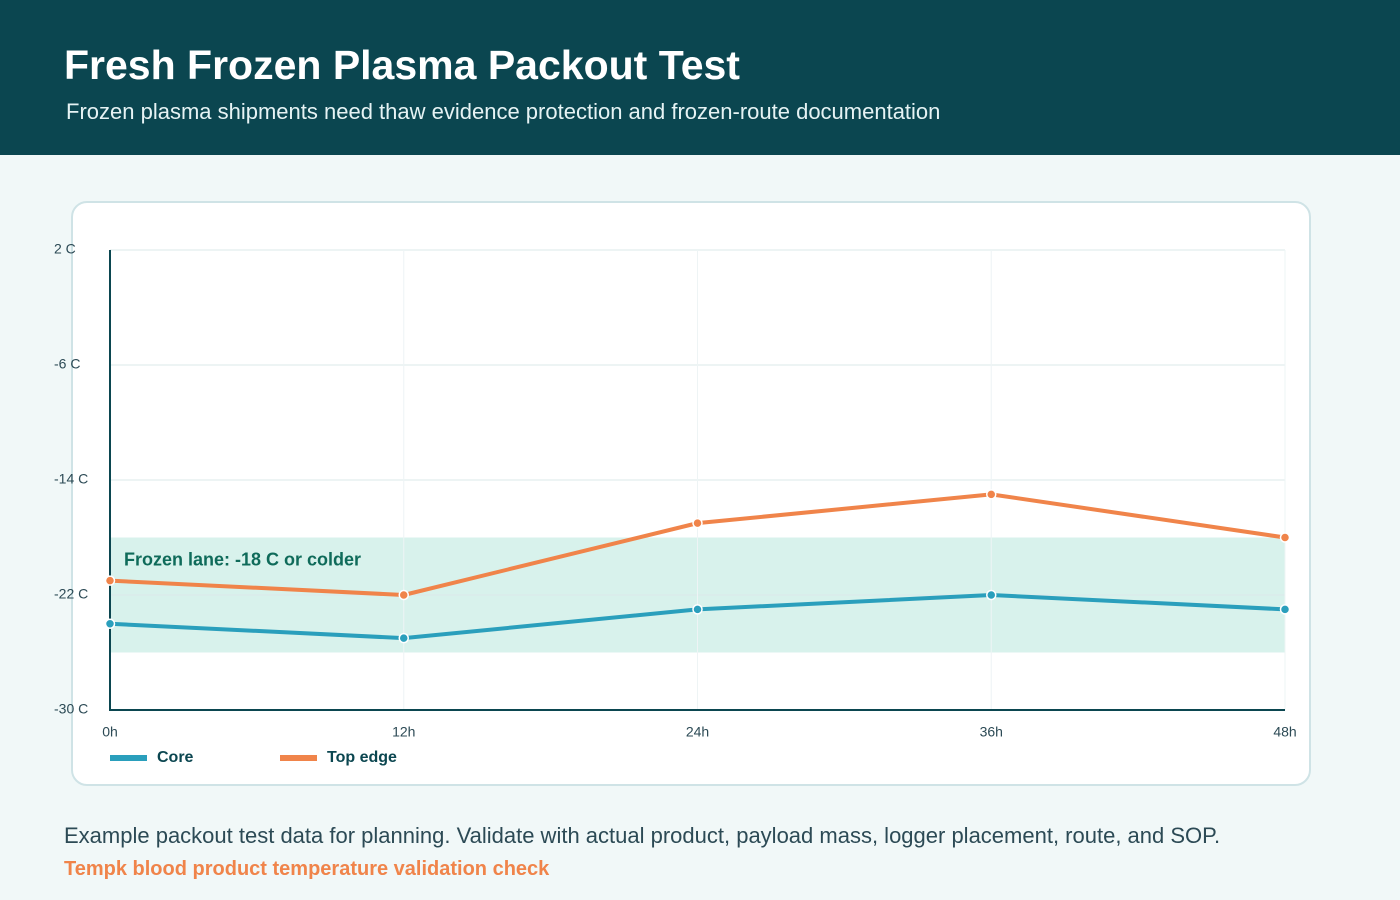 The image size is (1400, 900). I want to click on legend-label: Top edge, so click(362, 757).